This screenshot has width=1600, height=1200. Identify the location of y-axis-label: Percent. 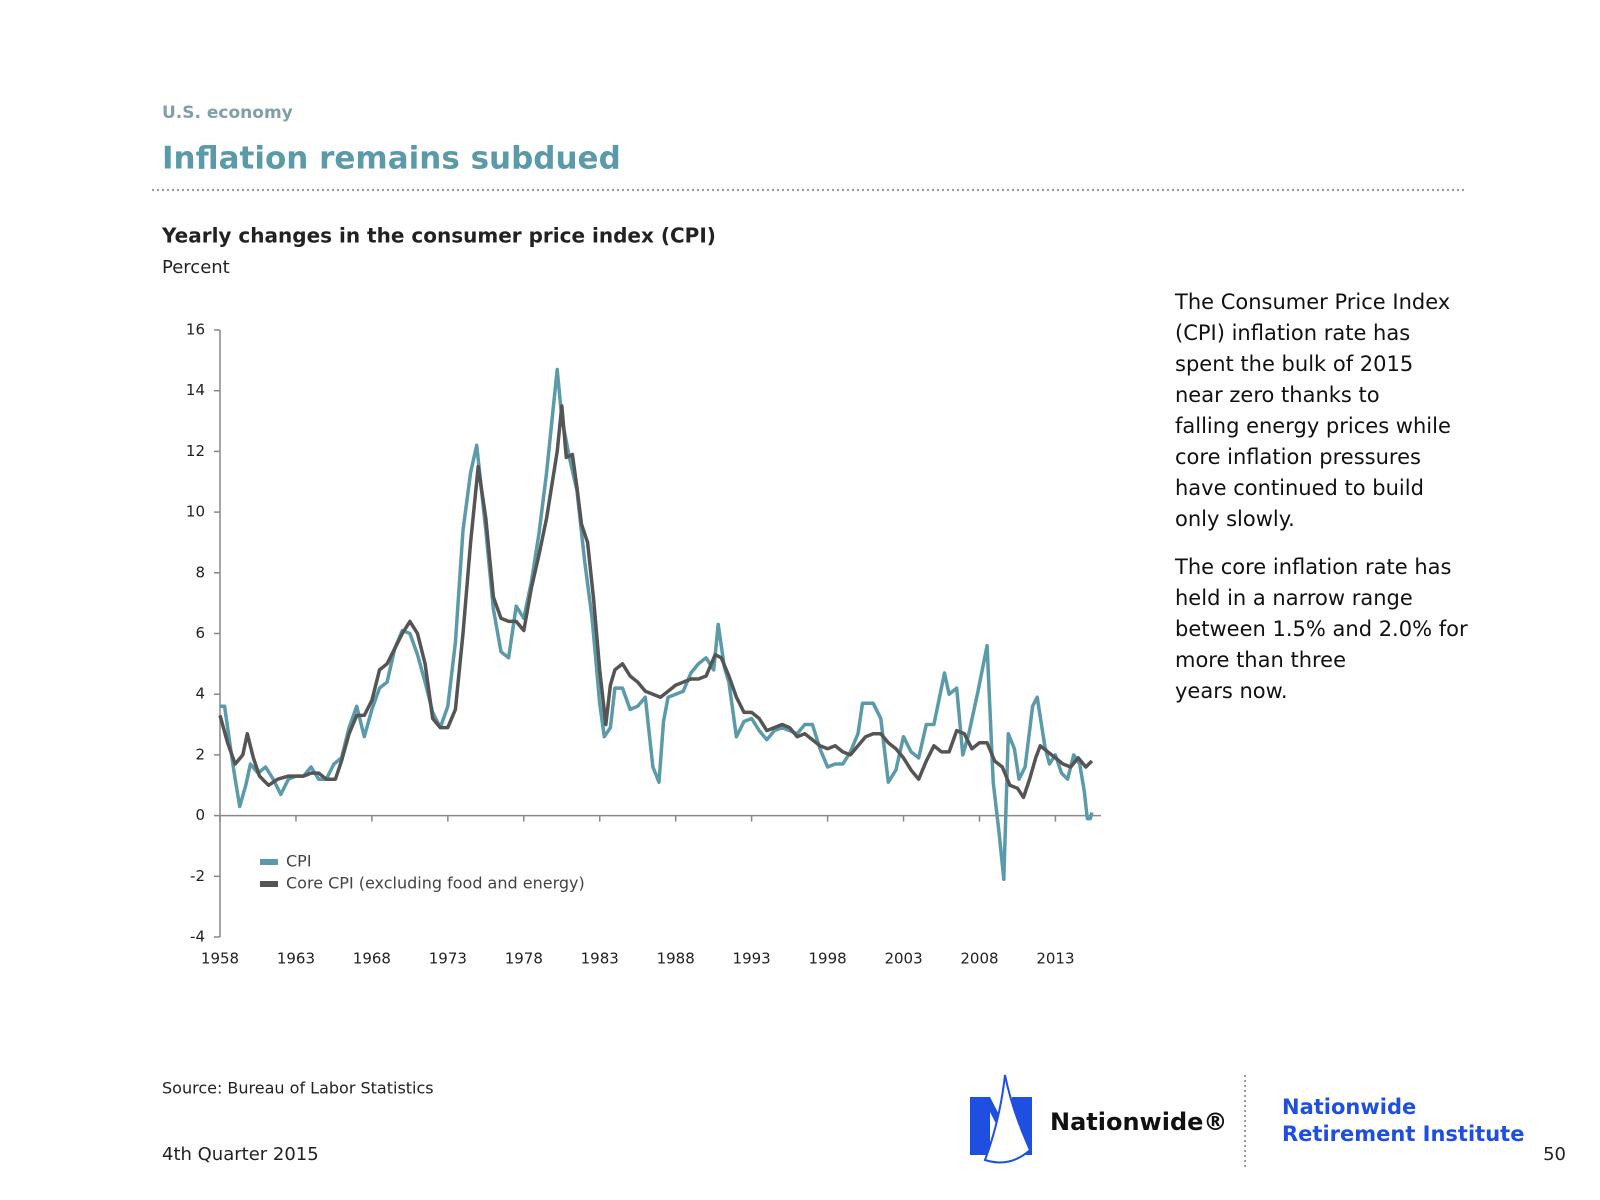
(196, 267).